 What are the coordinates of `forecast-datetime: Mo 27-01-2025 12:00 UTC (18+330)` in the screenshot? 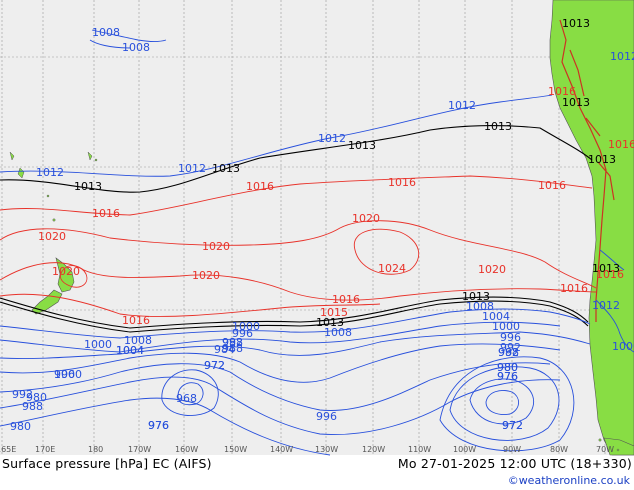 It's located at (514, 463).